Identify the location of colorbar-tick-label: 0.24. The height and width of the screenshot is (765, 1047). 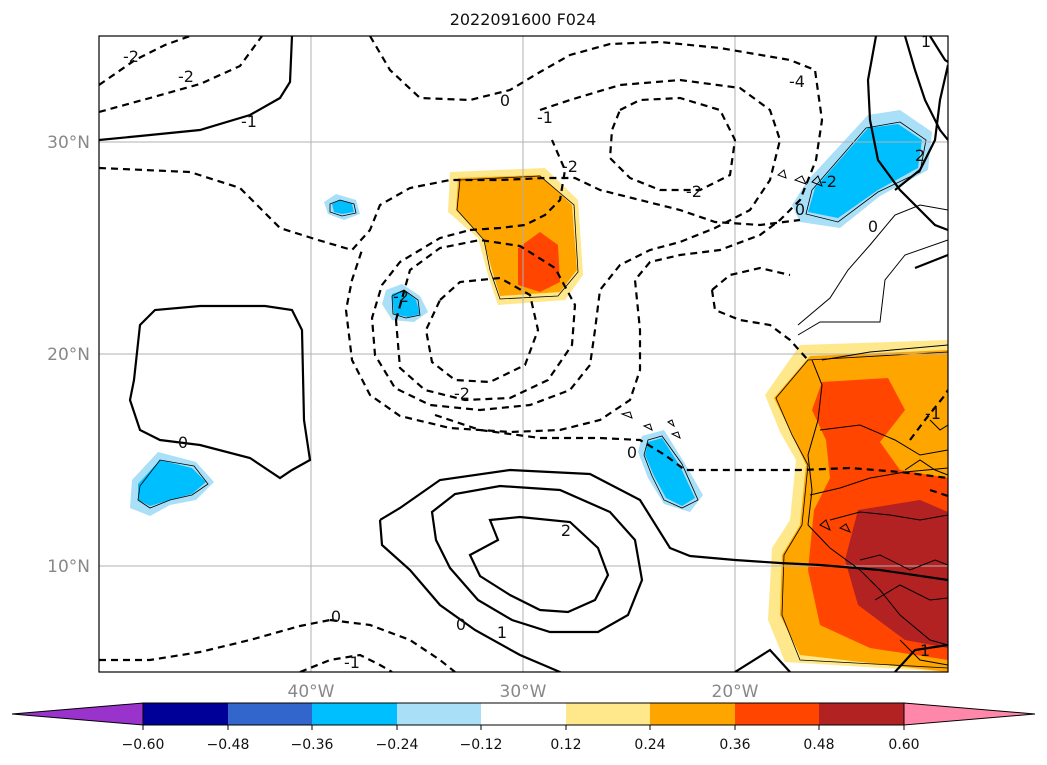
(649, 745).